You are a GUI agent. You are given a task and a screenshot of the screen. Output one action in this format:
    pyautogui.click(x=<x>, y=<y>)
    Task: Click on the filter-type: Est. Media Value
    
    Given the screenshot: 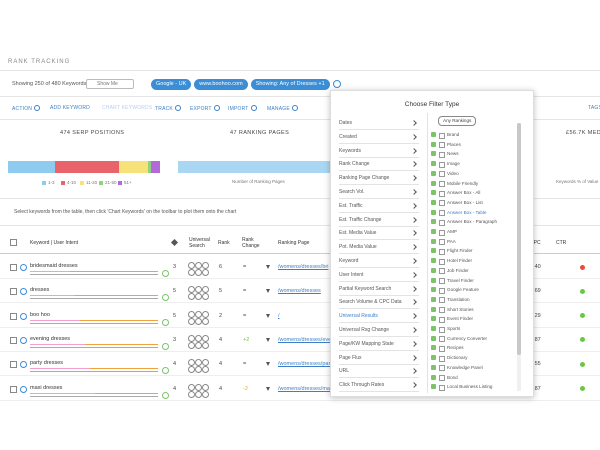 What is the action you would take?
    pyautogui.click(x=379, y=234)
    